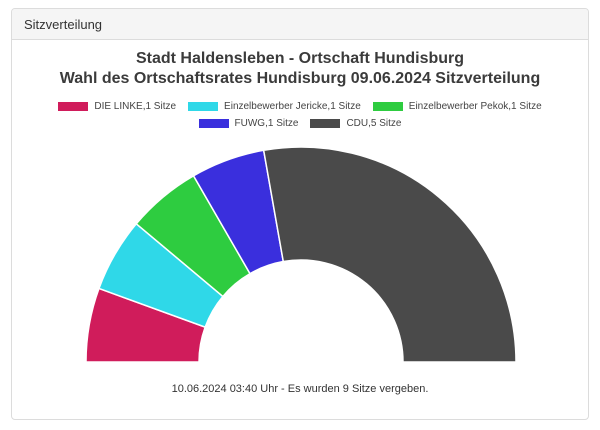 This screenshot has height=430, width=600. Describe the element at coordinates (292, 106) in the screenshot. I see `legend-label: Einzelbewerber Jericke,1 Sitze` at that location.